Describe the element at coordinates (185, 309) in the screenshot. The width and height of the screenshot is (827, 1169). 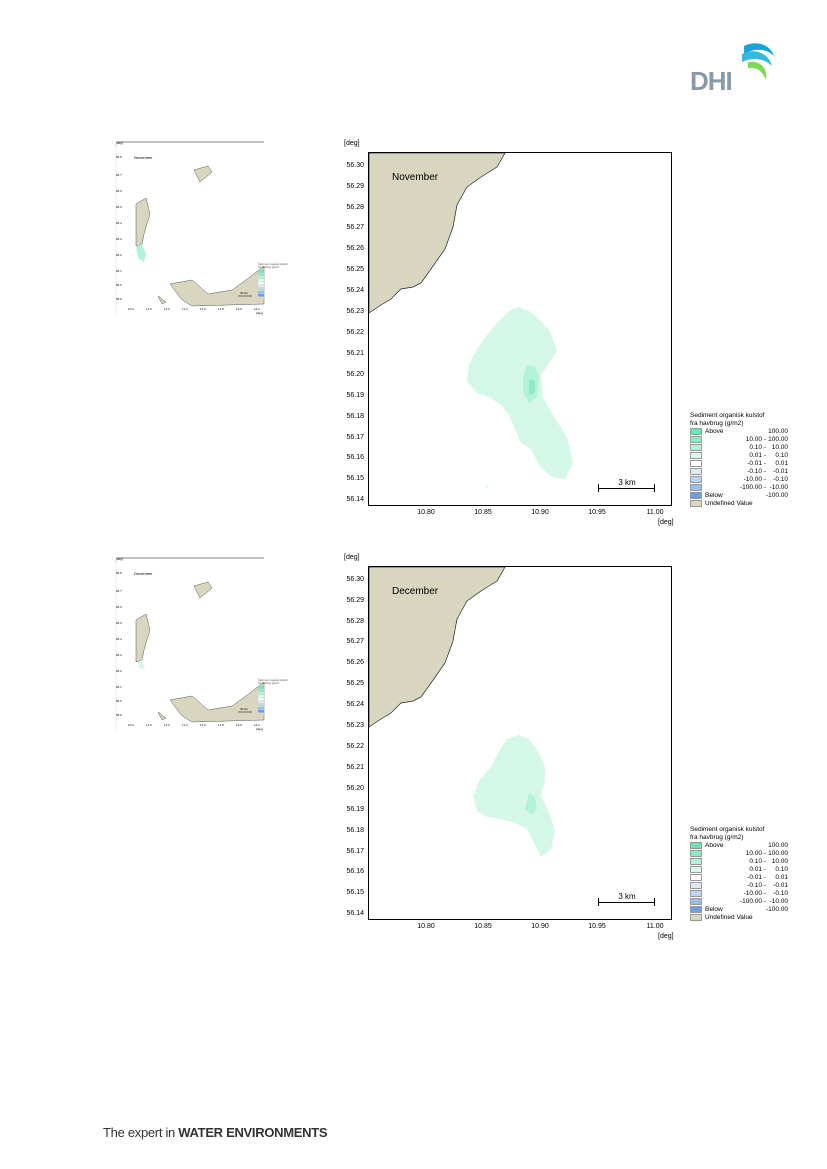
I see `svg-text: 11.4` at that location.